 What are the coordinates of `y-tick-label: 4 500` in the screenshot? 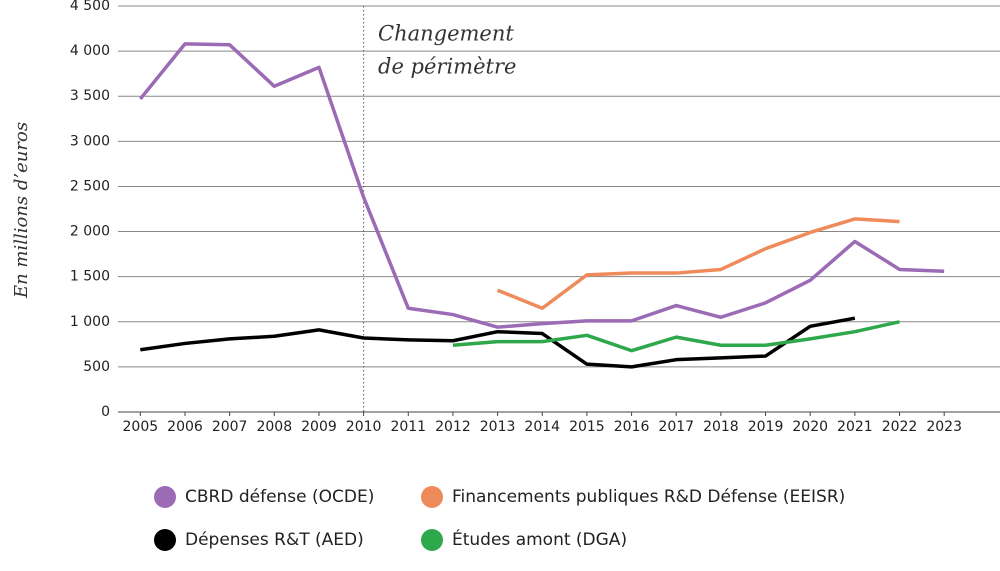 It's located at (90, 7).